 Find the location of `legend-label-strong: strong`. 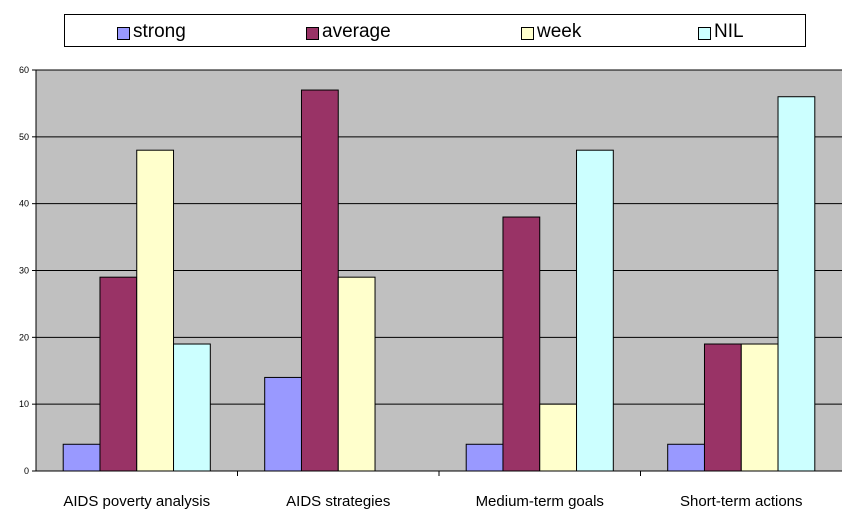

legend-label-strong: strong is located at coordinates (159, 31).